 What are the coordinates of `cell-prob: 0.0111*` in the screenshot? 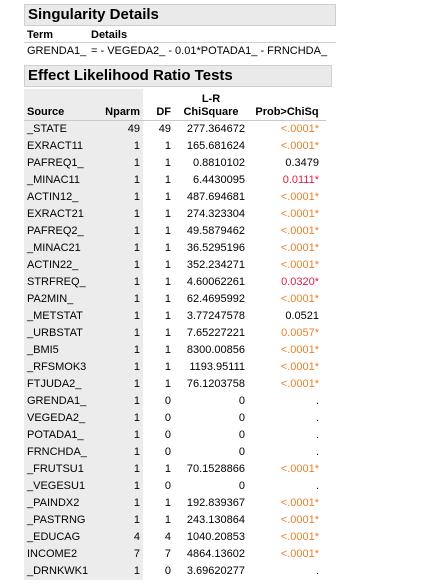 It's located at (300, 180).